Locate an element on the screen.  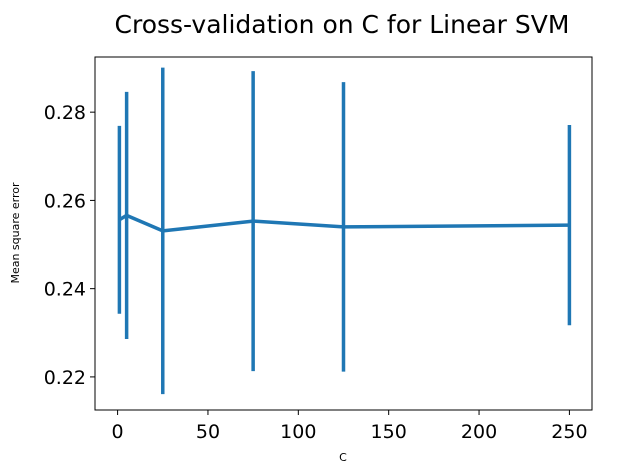
y-axis: 0.22 0.24 0.26 0.28 is located at coordinates (69, 245).